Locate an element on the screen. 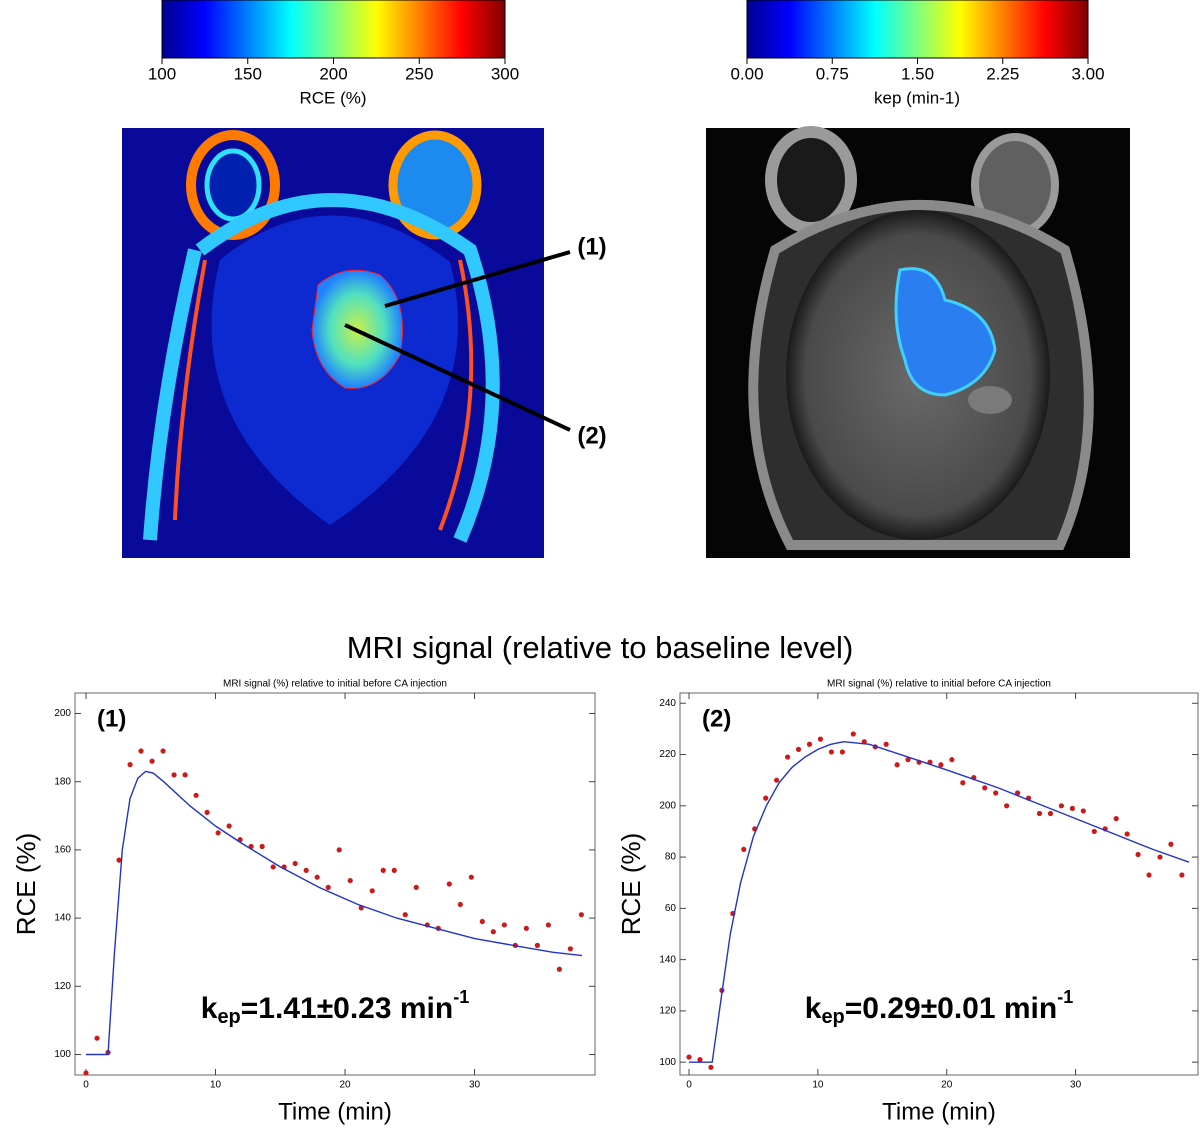 Image resolution: width=1200 pixels, height=1133 pixels. annotation: kep=1.41±0.23 min-1 is located at coordinates (335, 1008).